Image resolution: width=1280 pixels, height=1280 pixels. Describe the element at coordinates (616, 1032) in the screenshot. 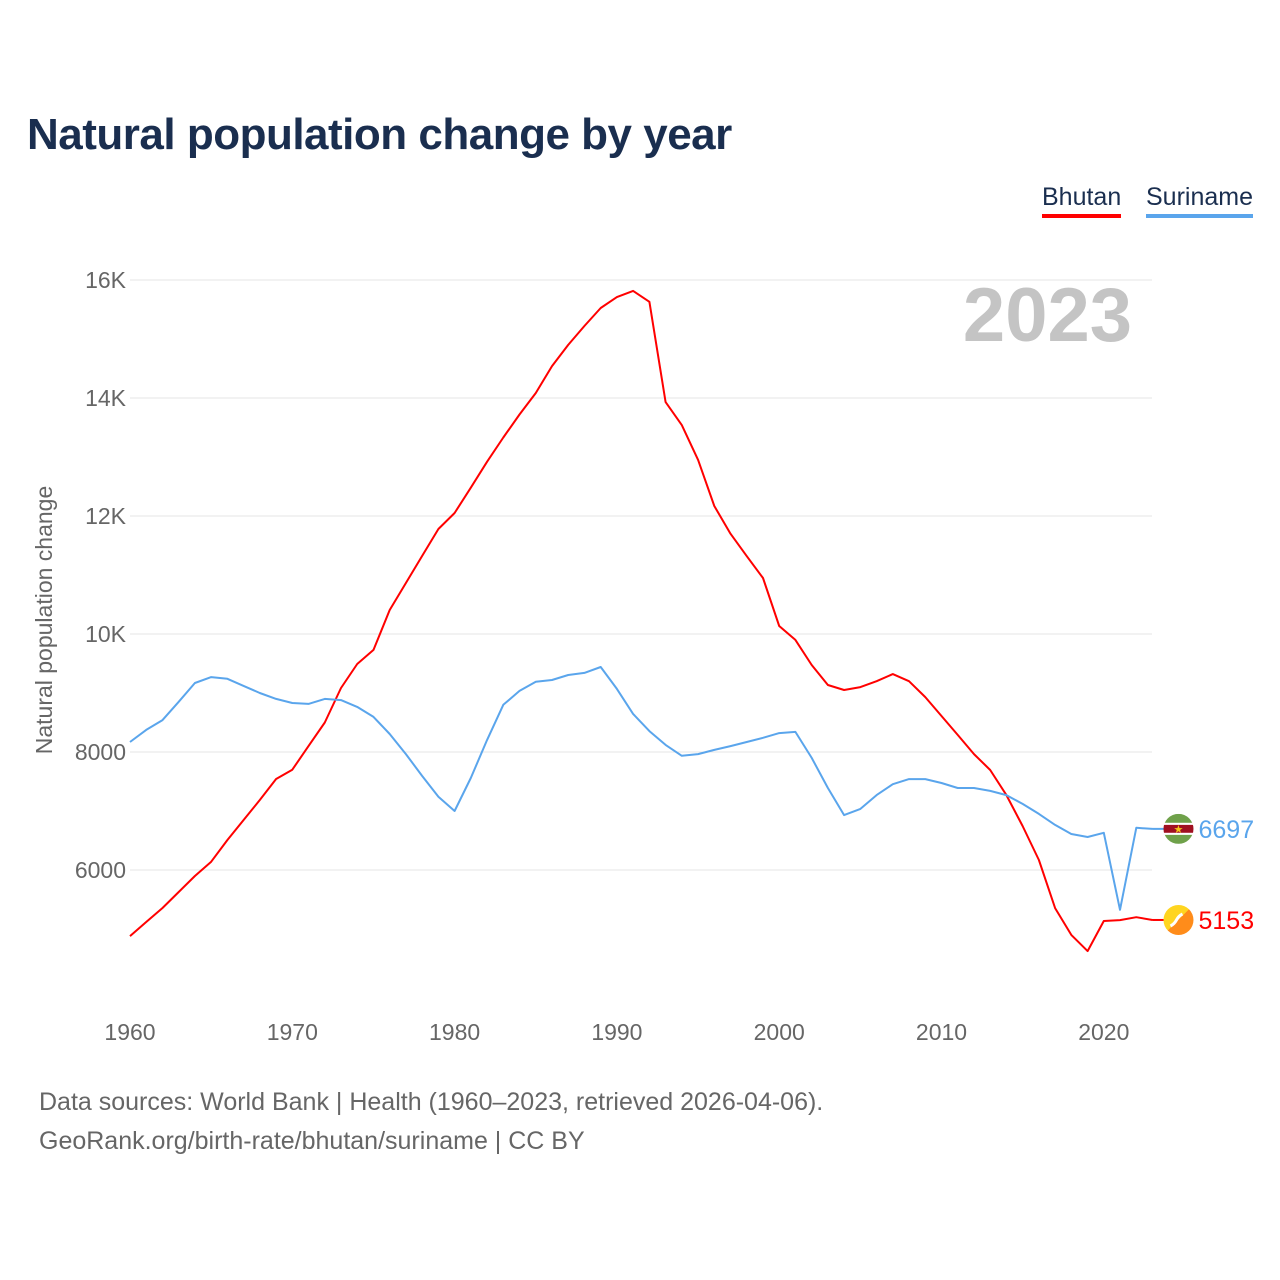

I see `x-tick-label: 1990` at that location.